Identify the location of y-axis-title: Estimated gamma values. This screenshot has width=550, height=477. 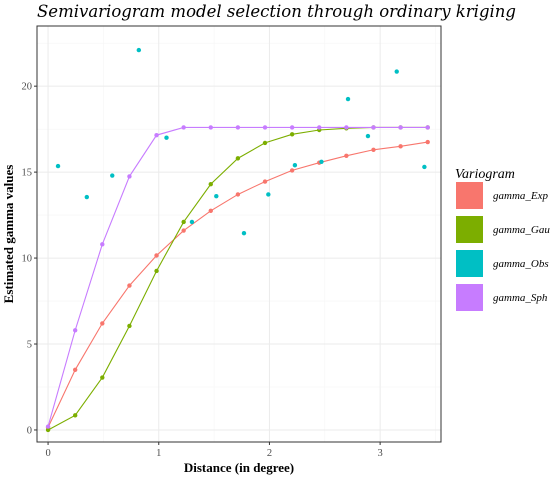
(8, 234).